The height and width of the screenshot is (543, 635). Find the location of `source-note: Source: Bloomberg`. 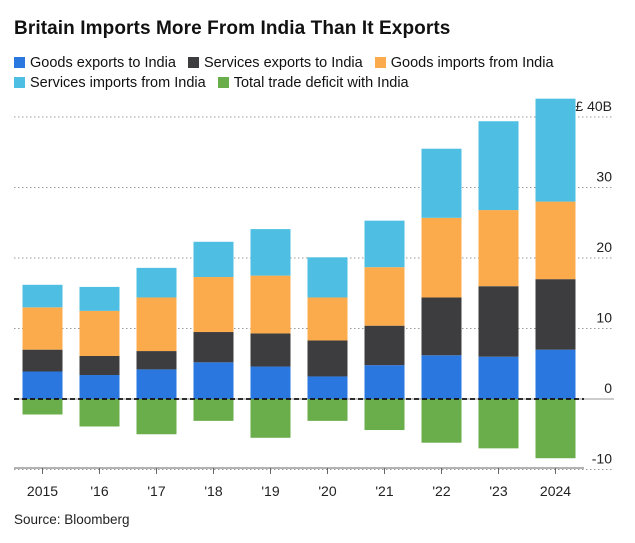

source-note: Source: Bloomberg is located at coordinates (72, 519).